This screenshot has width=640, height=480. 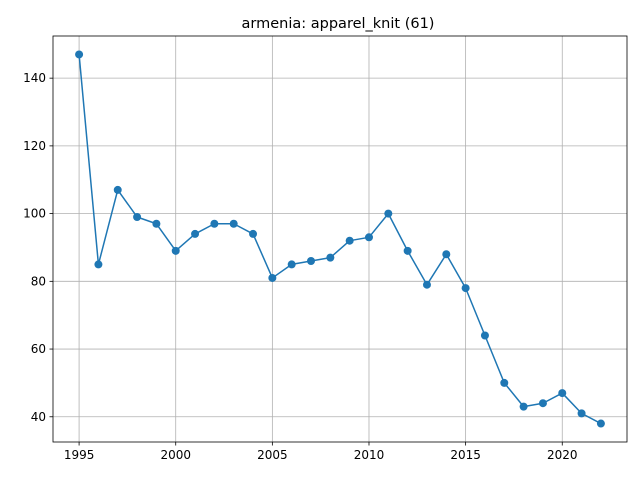 I want to click on x-tick-label: 1995, so click(x=79, y=455).